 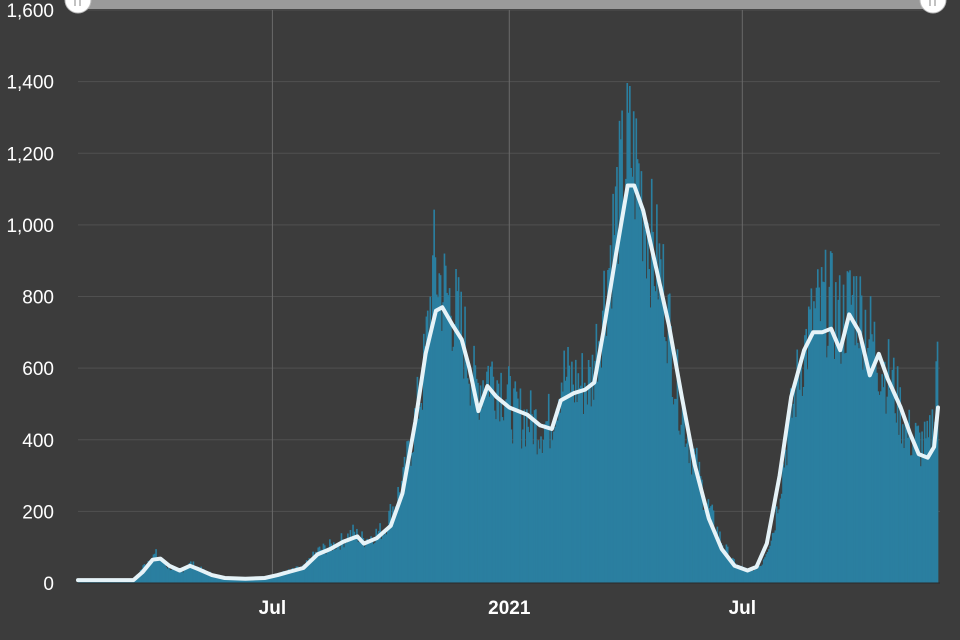 What do you see at coordinates (933, 7) in the screenshot?
I see `scrollbar-right-handle` at bounding box center [933, 7].